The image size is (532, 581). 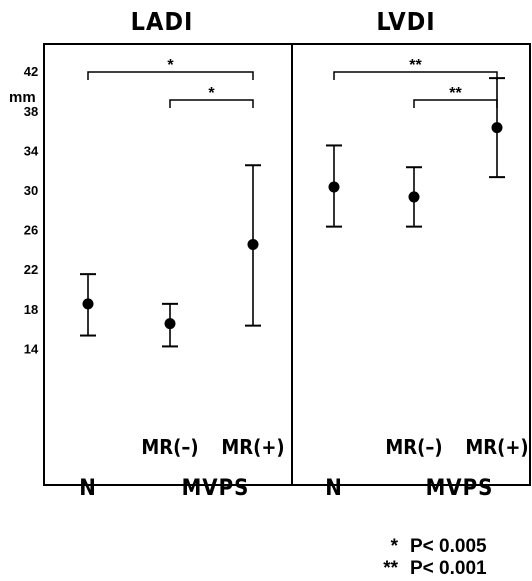 What do you see at coordinates (216, 488) in the screenshot?
I see `ladi-group-label: MVPS` at bounding box center [216, 488].